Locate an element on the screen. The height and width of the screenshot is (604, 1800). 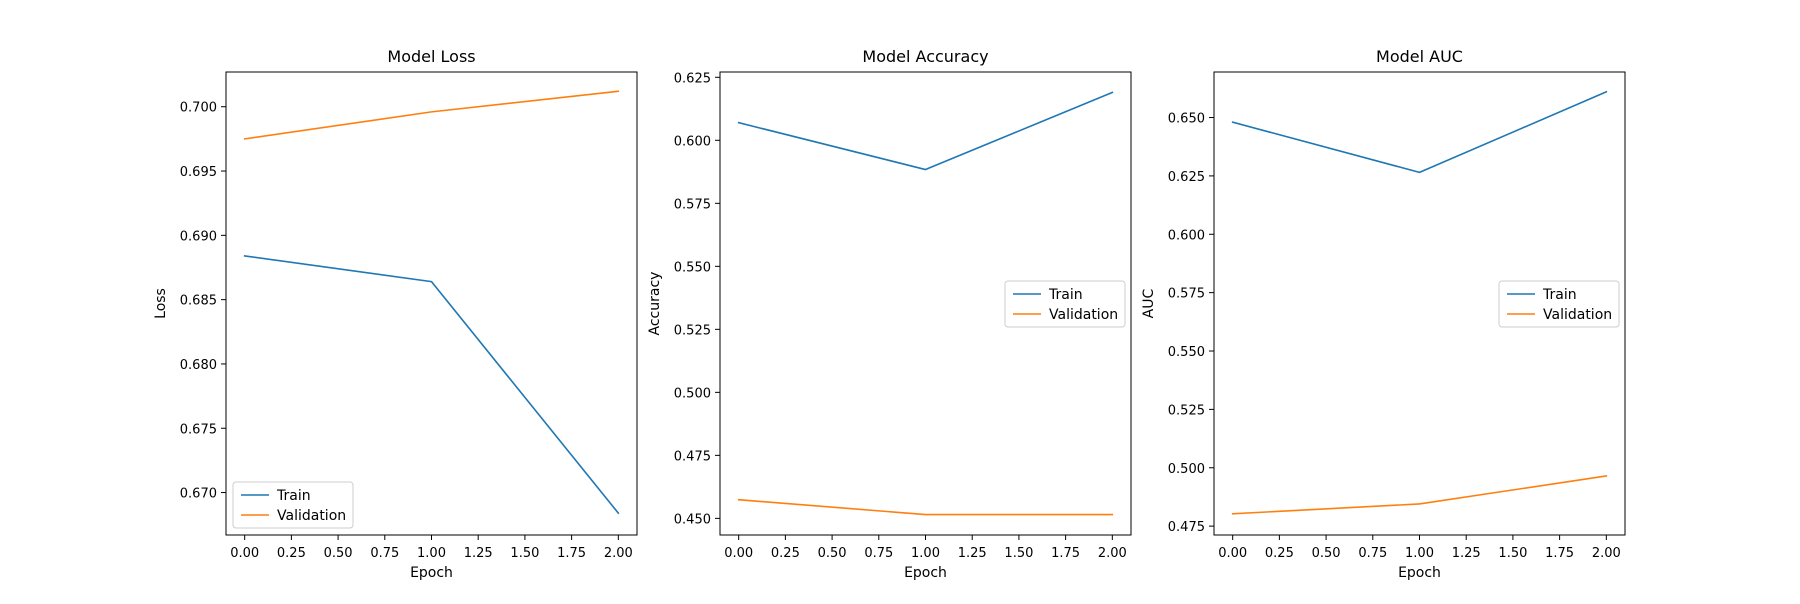
y-axis-label: AUC is located at coordinates (1149, 303).